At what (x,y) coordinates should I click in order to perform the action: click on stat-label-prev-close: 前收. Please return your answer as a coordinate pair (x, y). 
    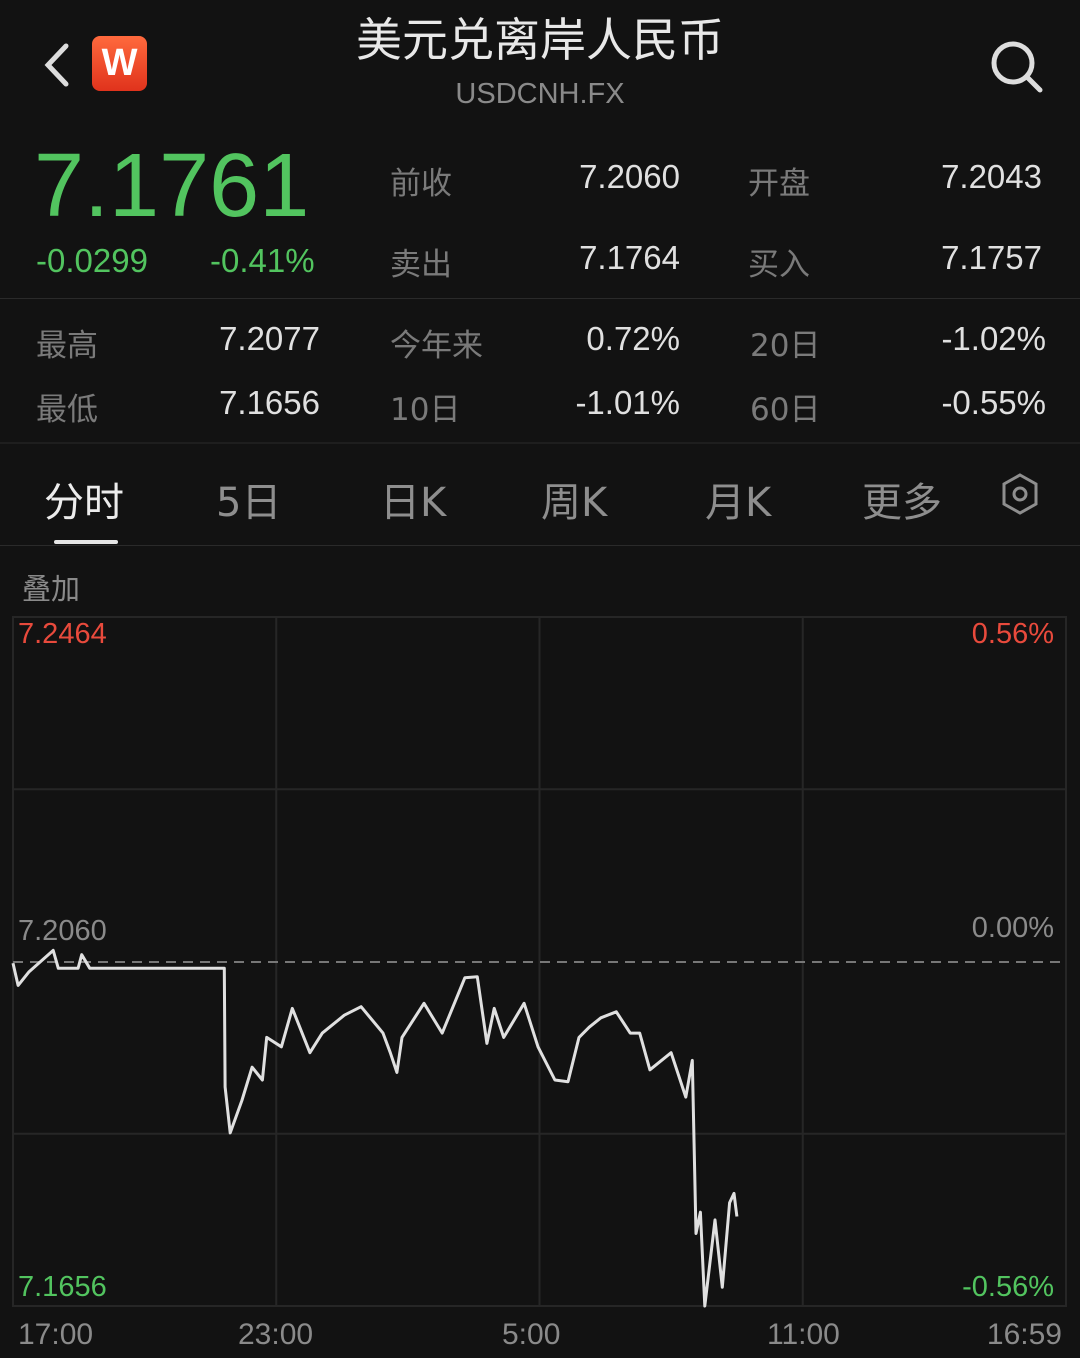
    Looking at the image, I should click on (421, 184).